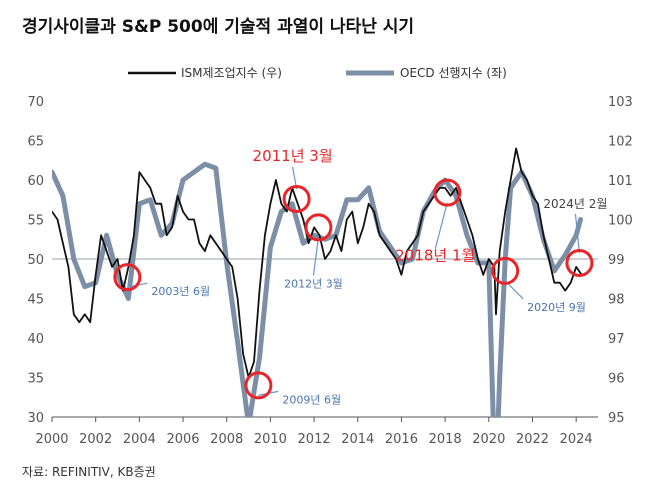 Image resolution: width=654 pixels, height=491 pixels. I want to click on y-left-tick-label: 70, so click(35, 102).